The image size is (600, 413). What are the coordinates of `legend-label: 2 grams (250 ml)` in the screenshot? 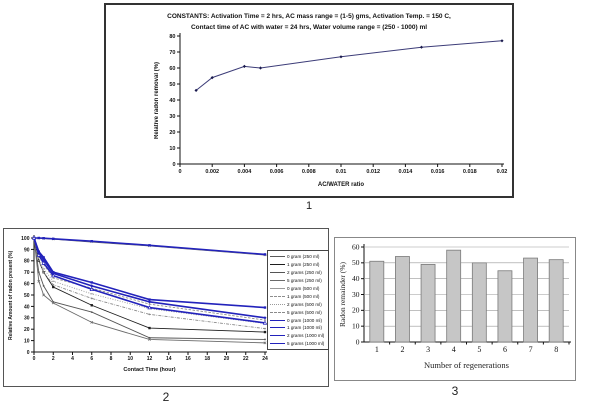 It's located at (304, 273).